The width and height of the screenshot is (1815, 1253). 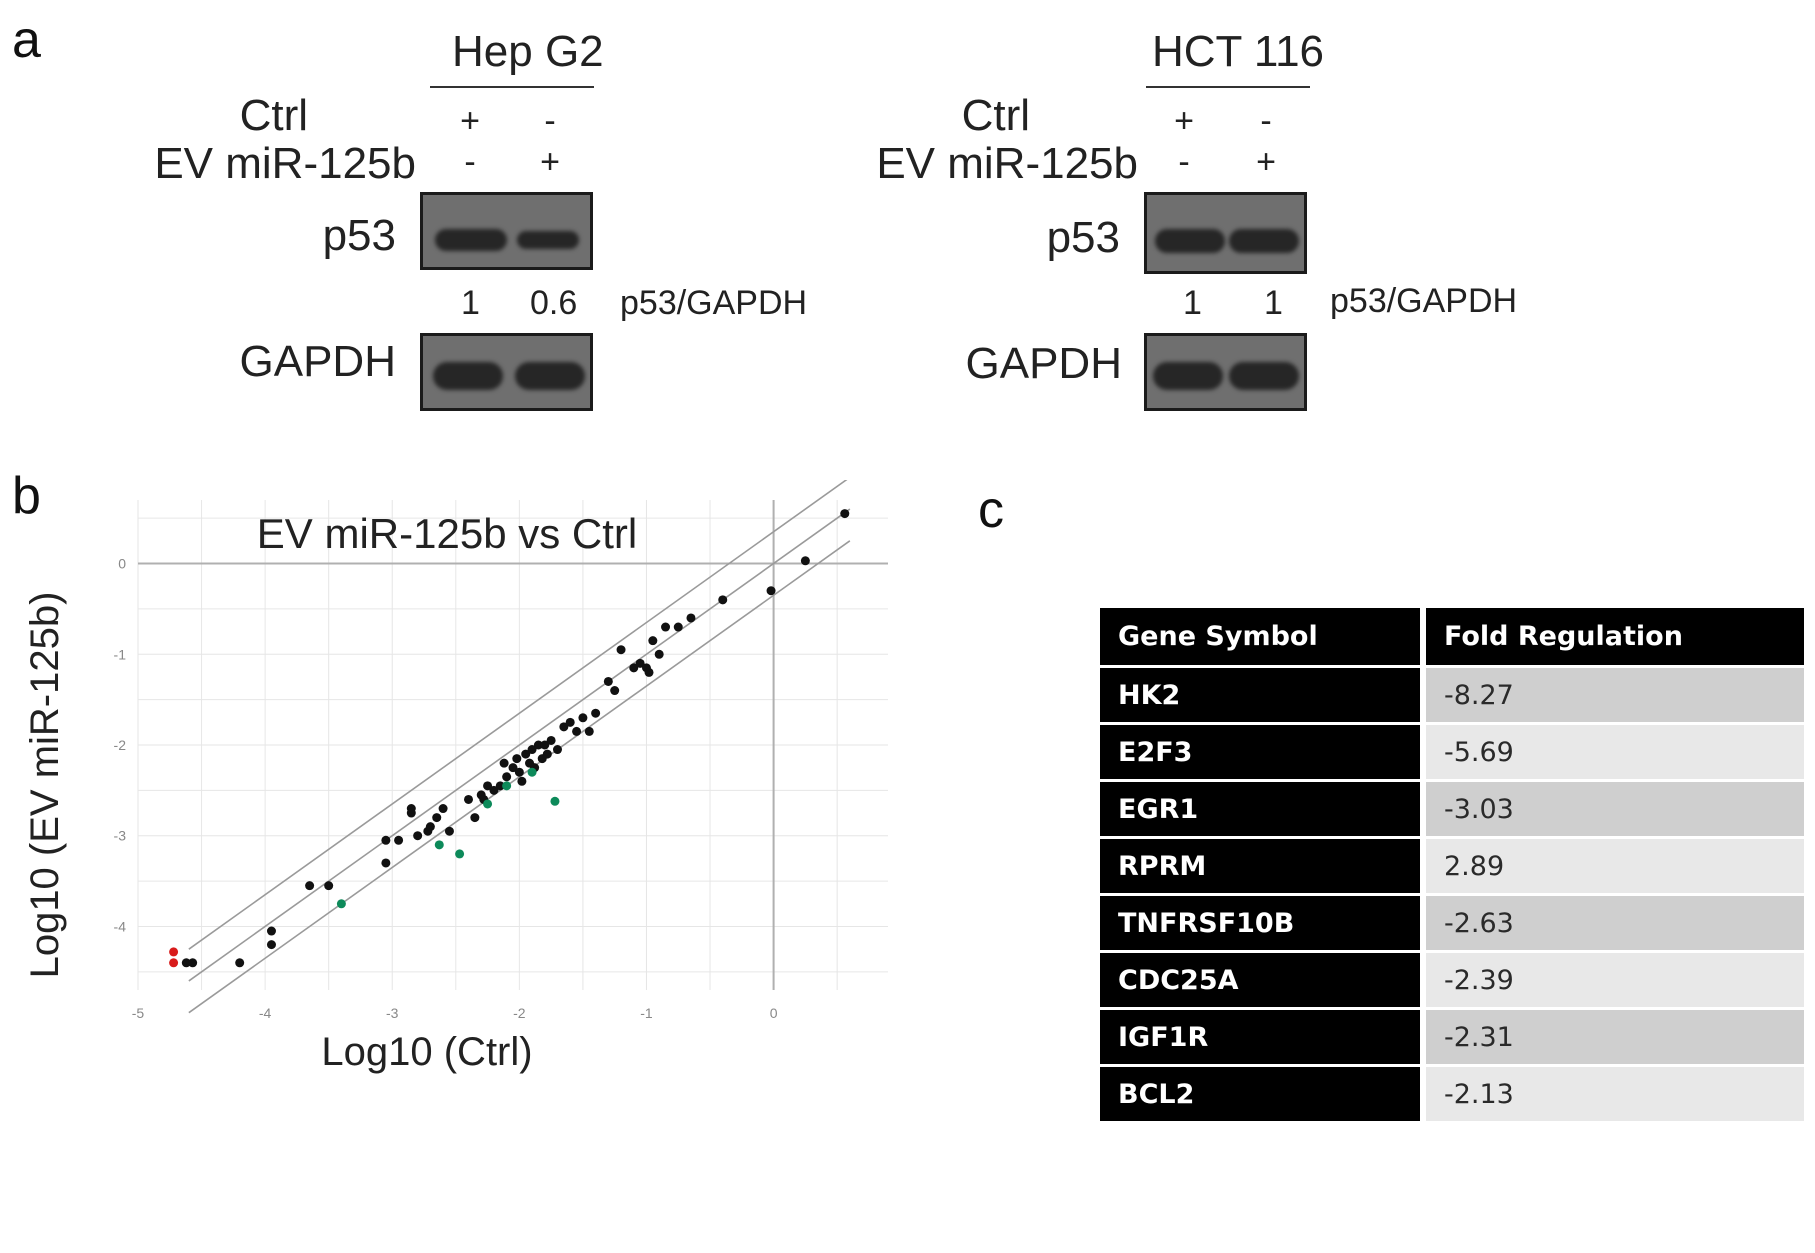 What do you see at coordinates (1615, 978) in the screenshot?
I see `fold-value: -2.39` at bounding box center [1615, 978].